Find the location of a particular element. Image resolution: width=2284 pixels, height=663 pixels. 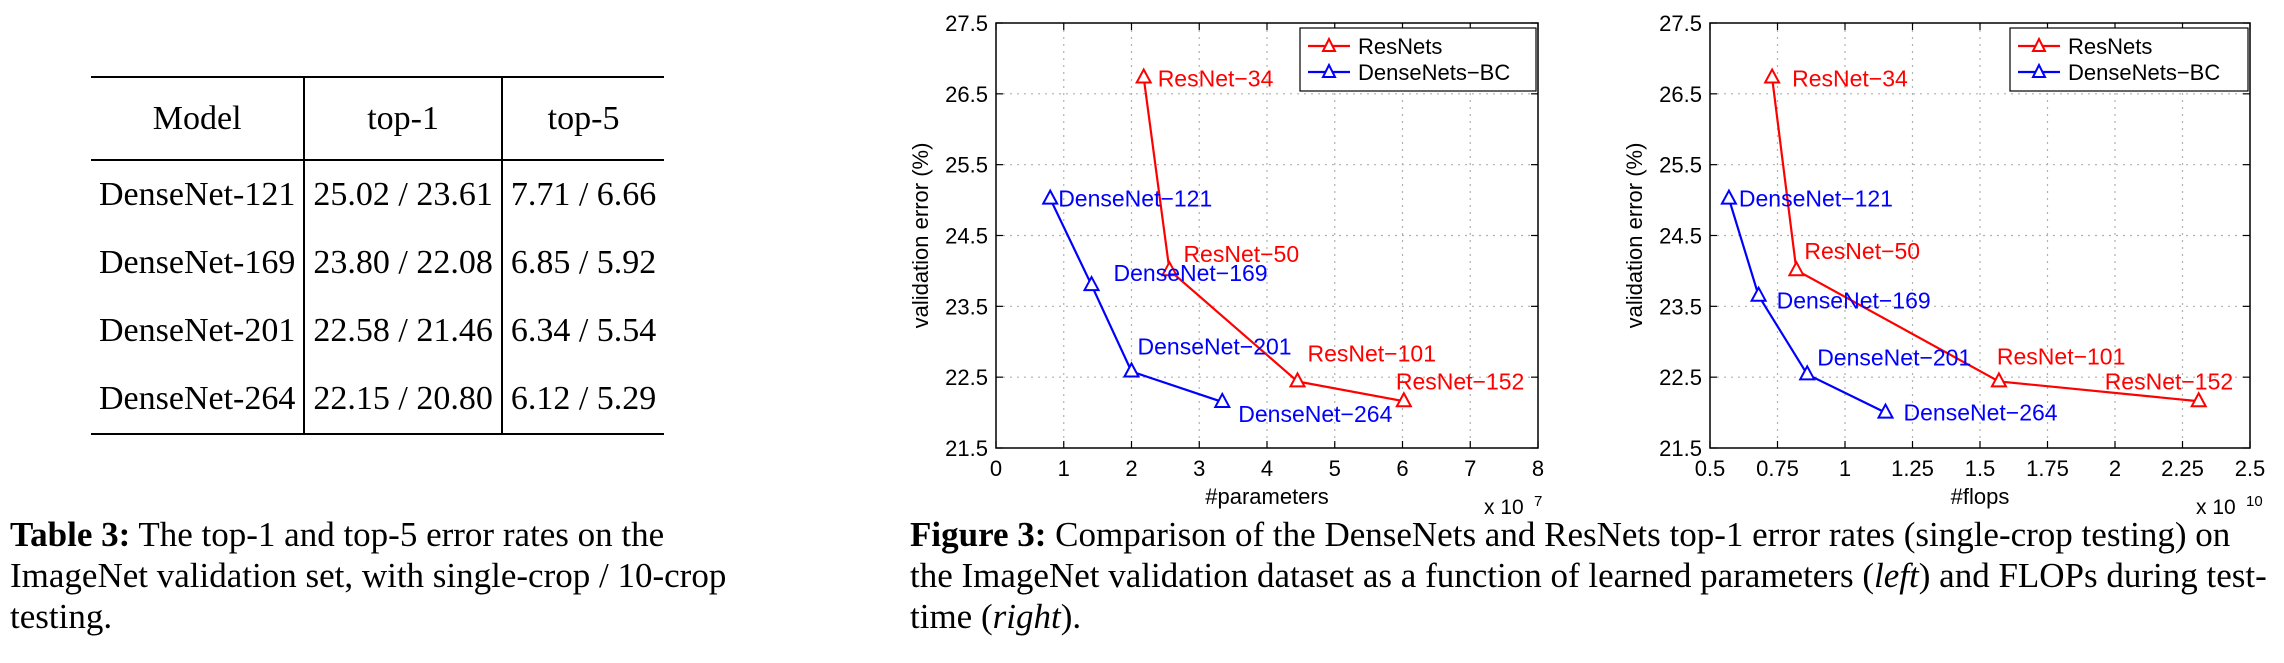

table-row: DenseNet-264 22.15 / 20.80 6.12 / 5.29 is located at coordinates (378, 400).